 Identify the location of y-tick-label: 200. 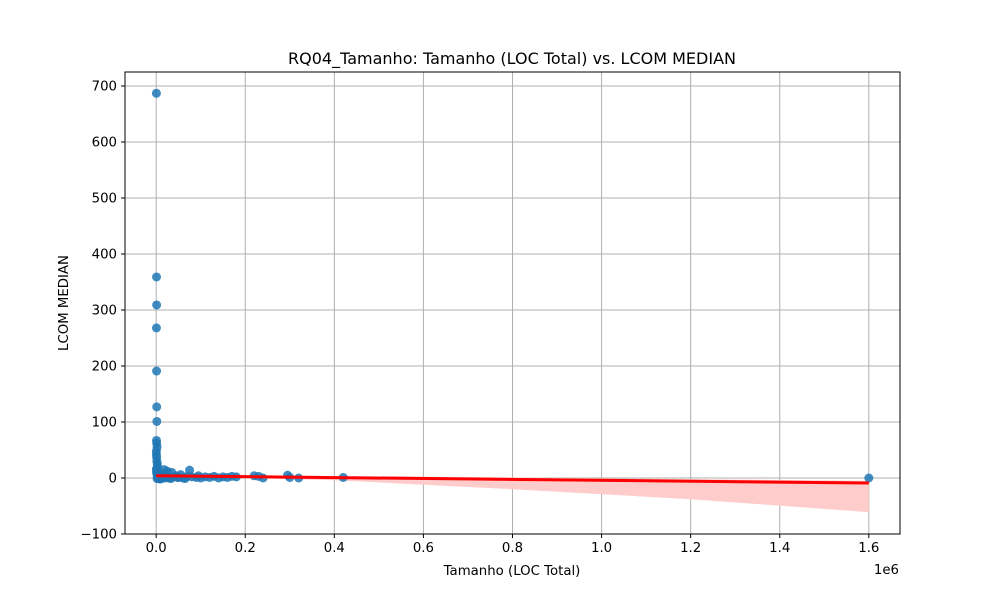
(104, 367).